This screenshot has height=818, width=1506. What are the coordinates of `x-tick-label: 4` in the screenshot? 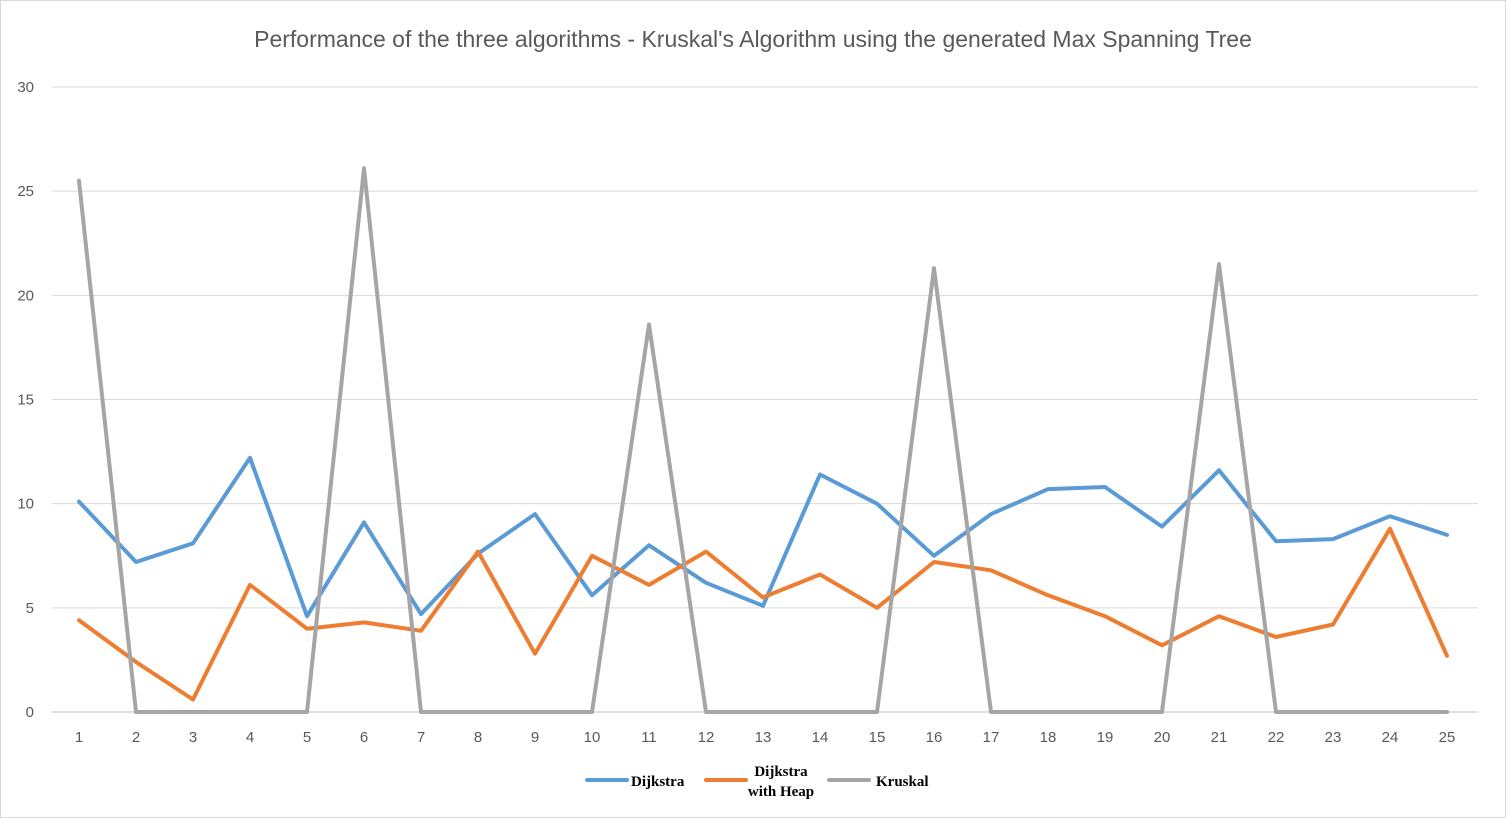 It's located at (250, 737).